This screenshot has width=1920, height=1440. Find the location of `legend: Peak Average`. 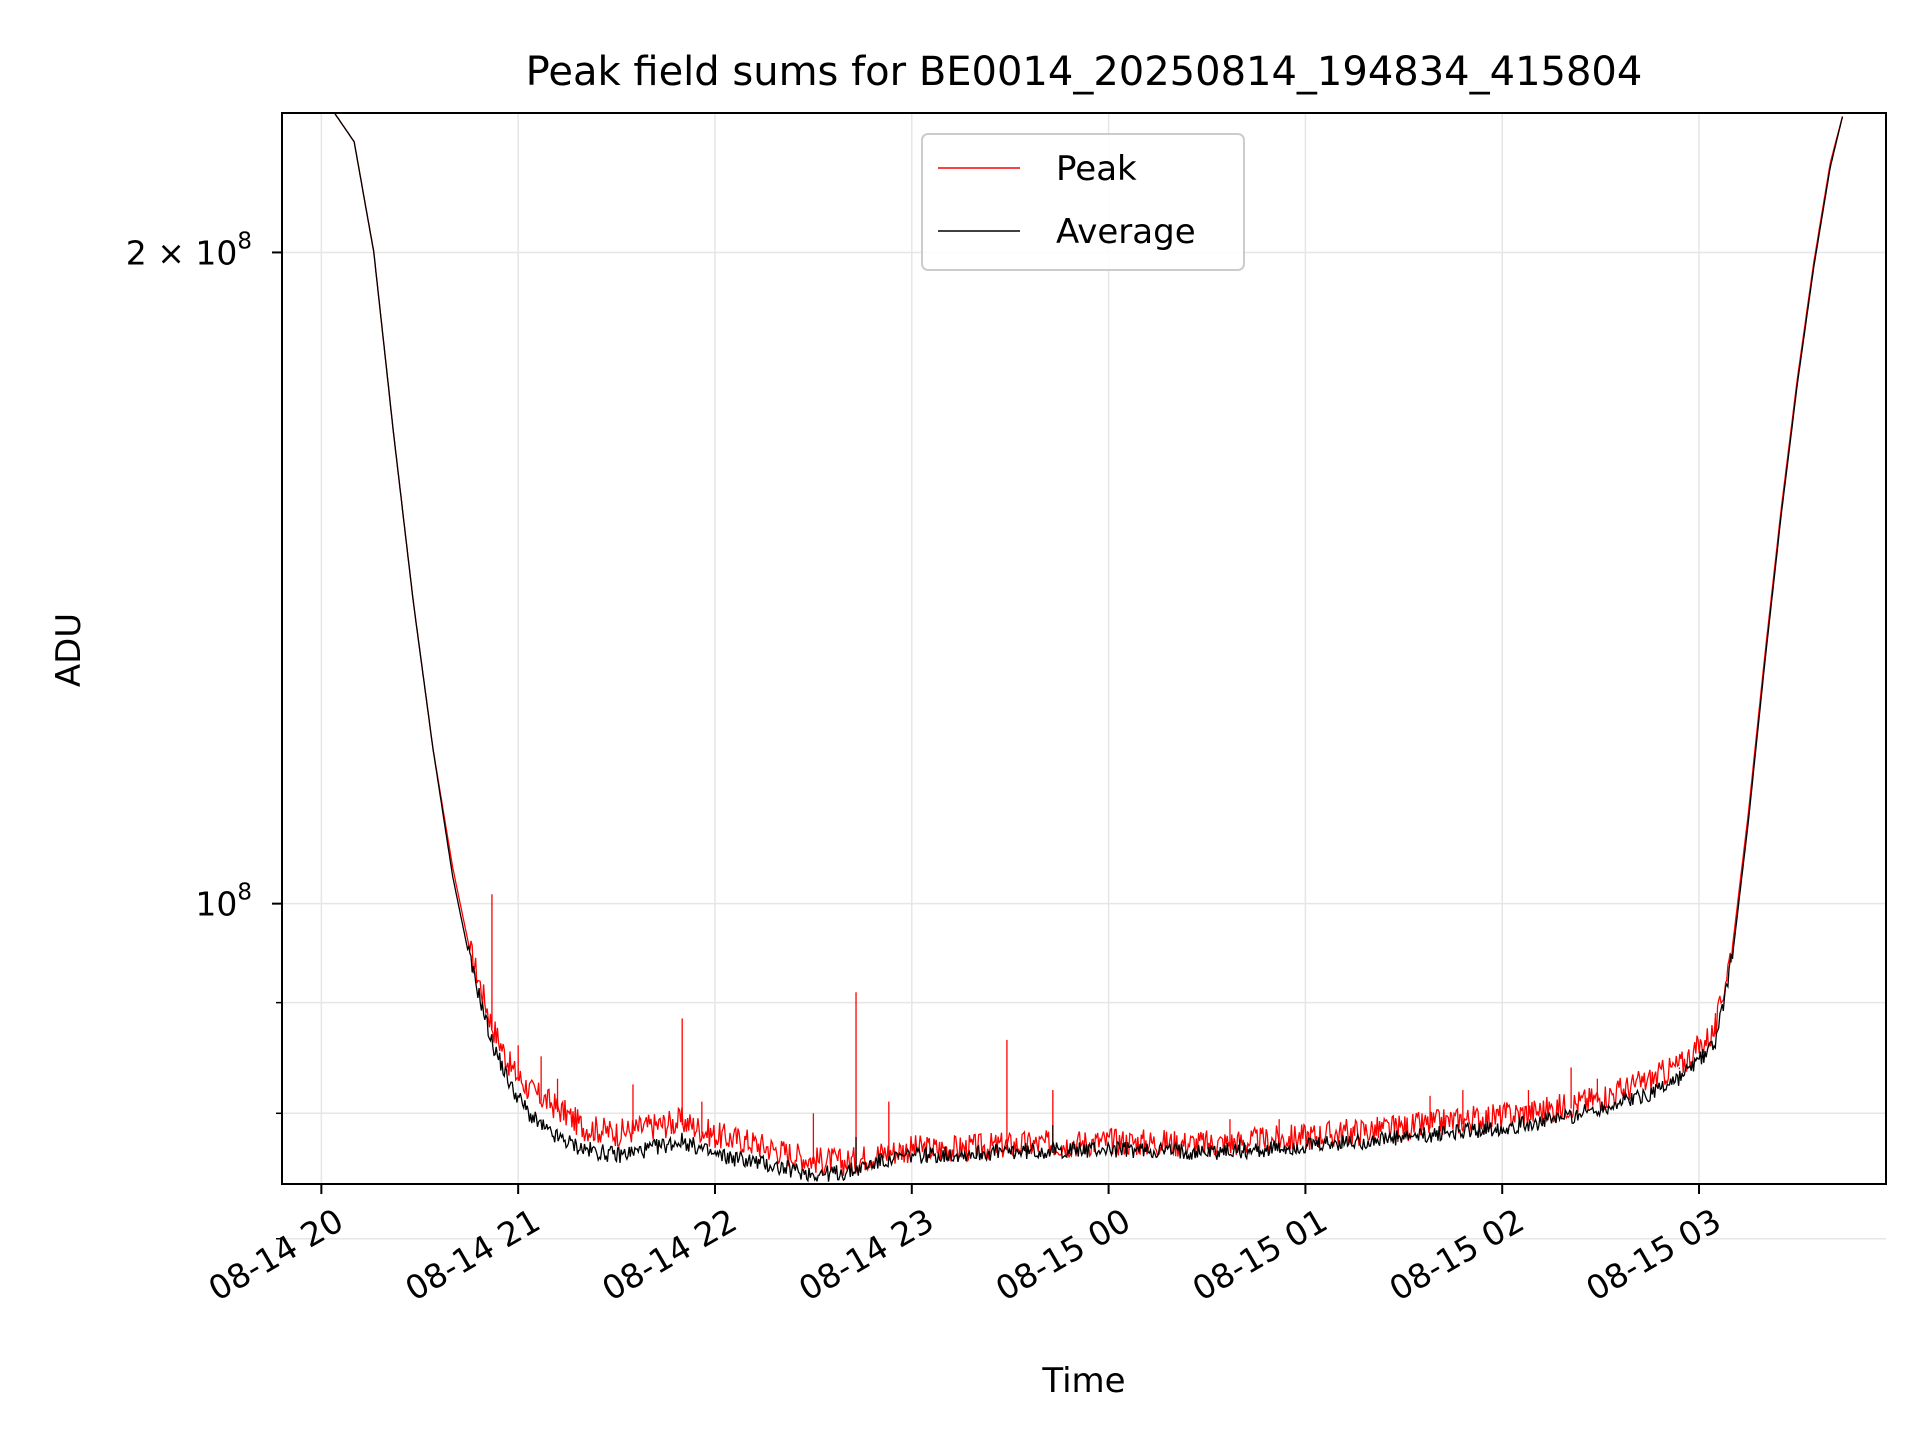

legend: Peak Average is located at coordinates (1083, 202).